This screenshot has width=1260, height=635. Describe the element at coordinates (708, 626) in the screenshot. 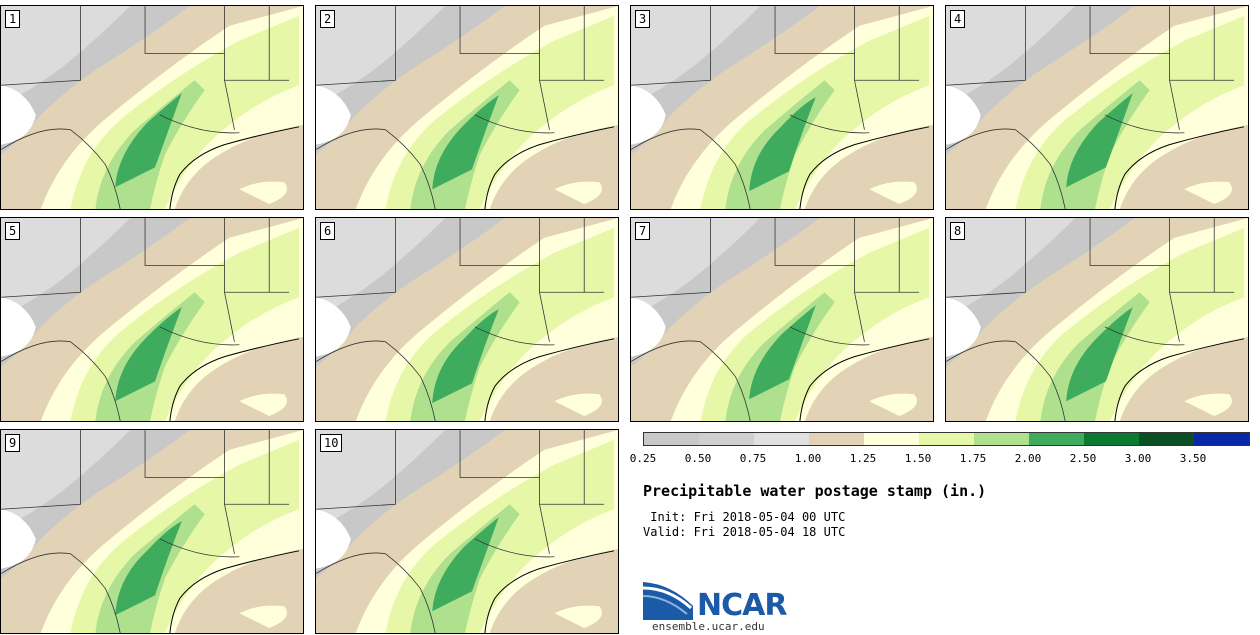

I see `logo-url: ensemble.ucar.edu` at that location.